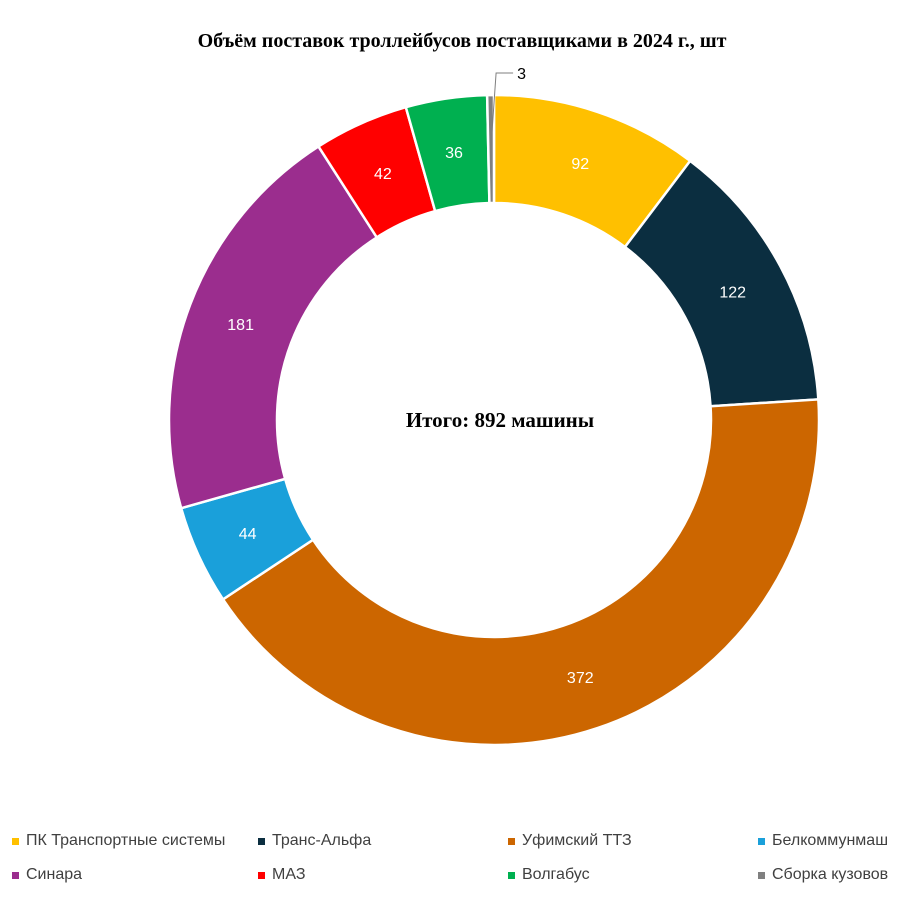 The width and height of the screenshot is (924, 906). I want to click on legend-item: МАЗ, so click(281, 875).